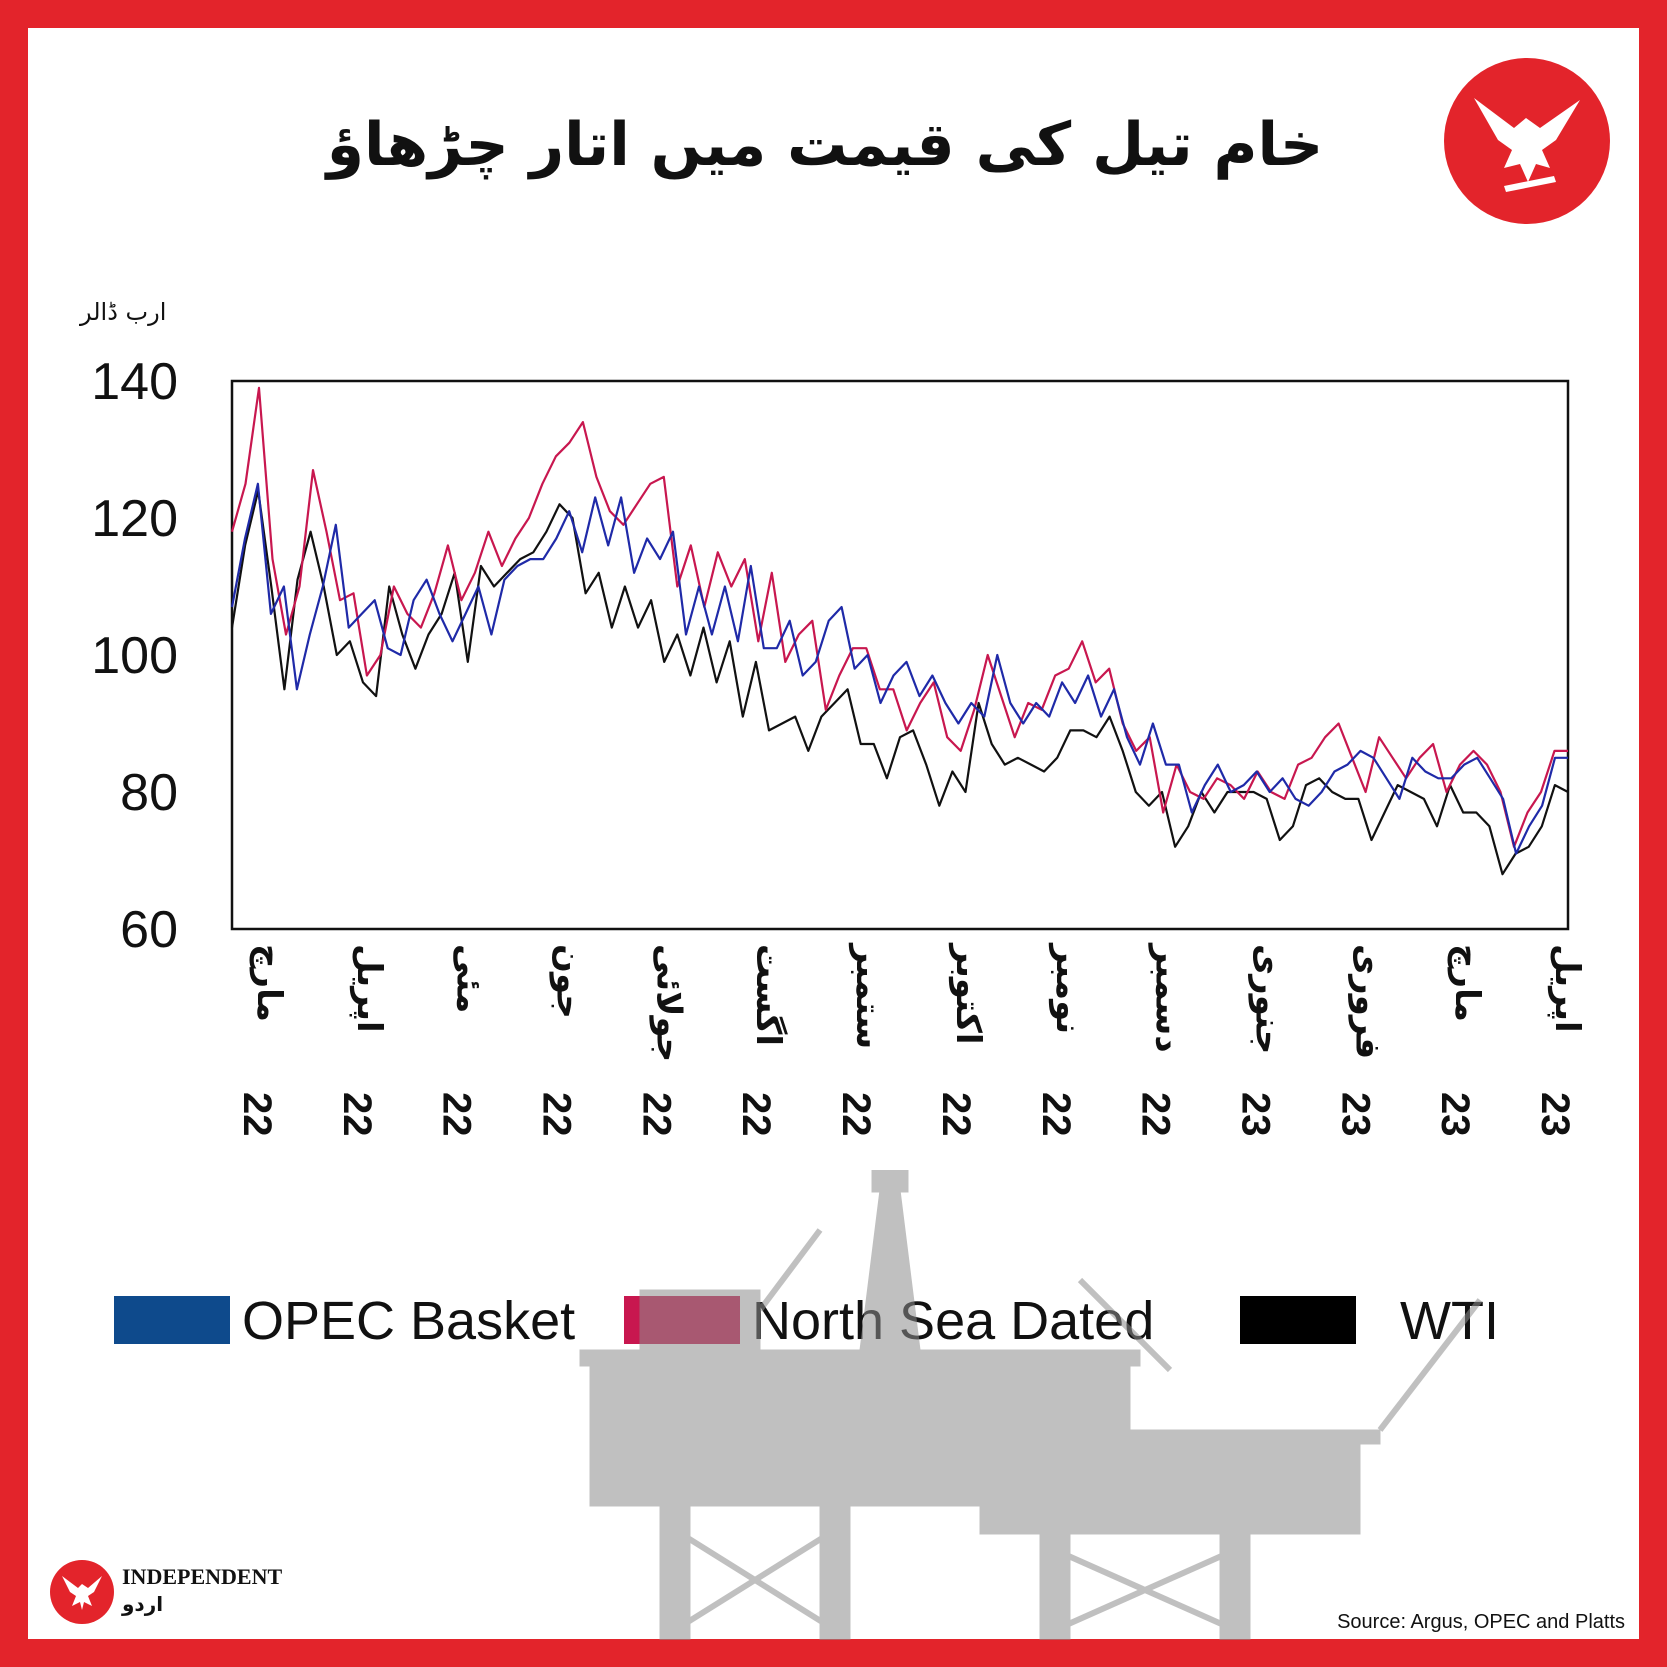 The height and width of the screenshot is (1667, 1667). I want to click on brand-name: INDEPENDENT, so click(202, 1576).